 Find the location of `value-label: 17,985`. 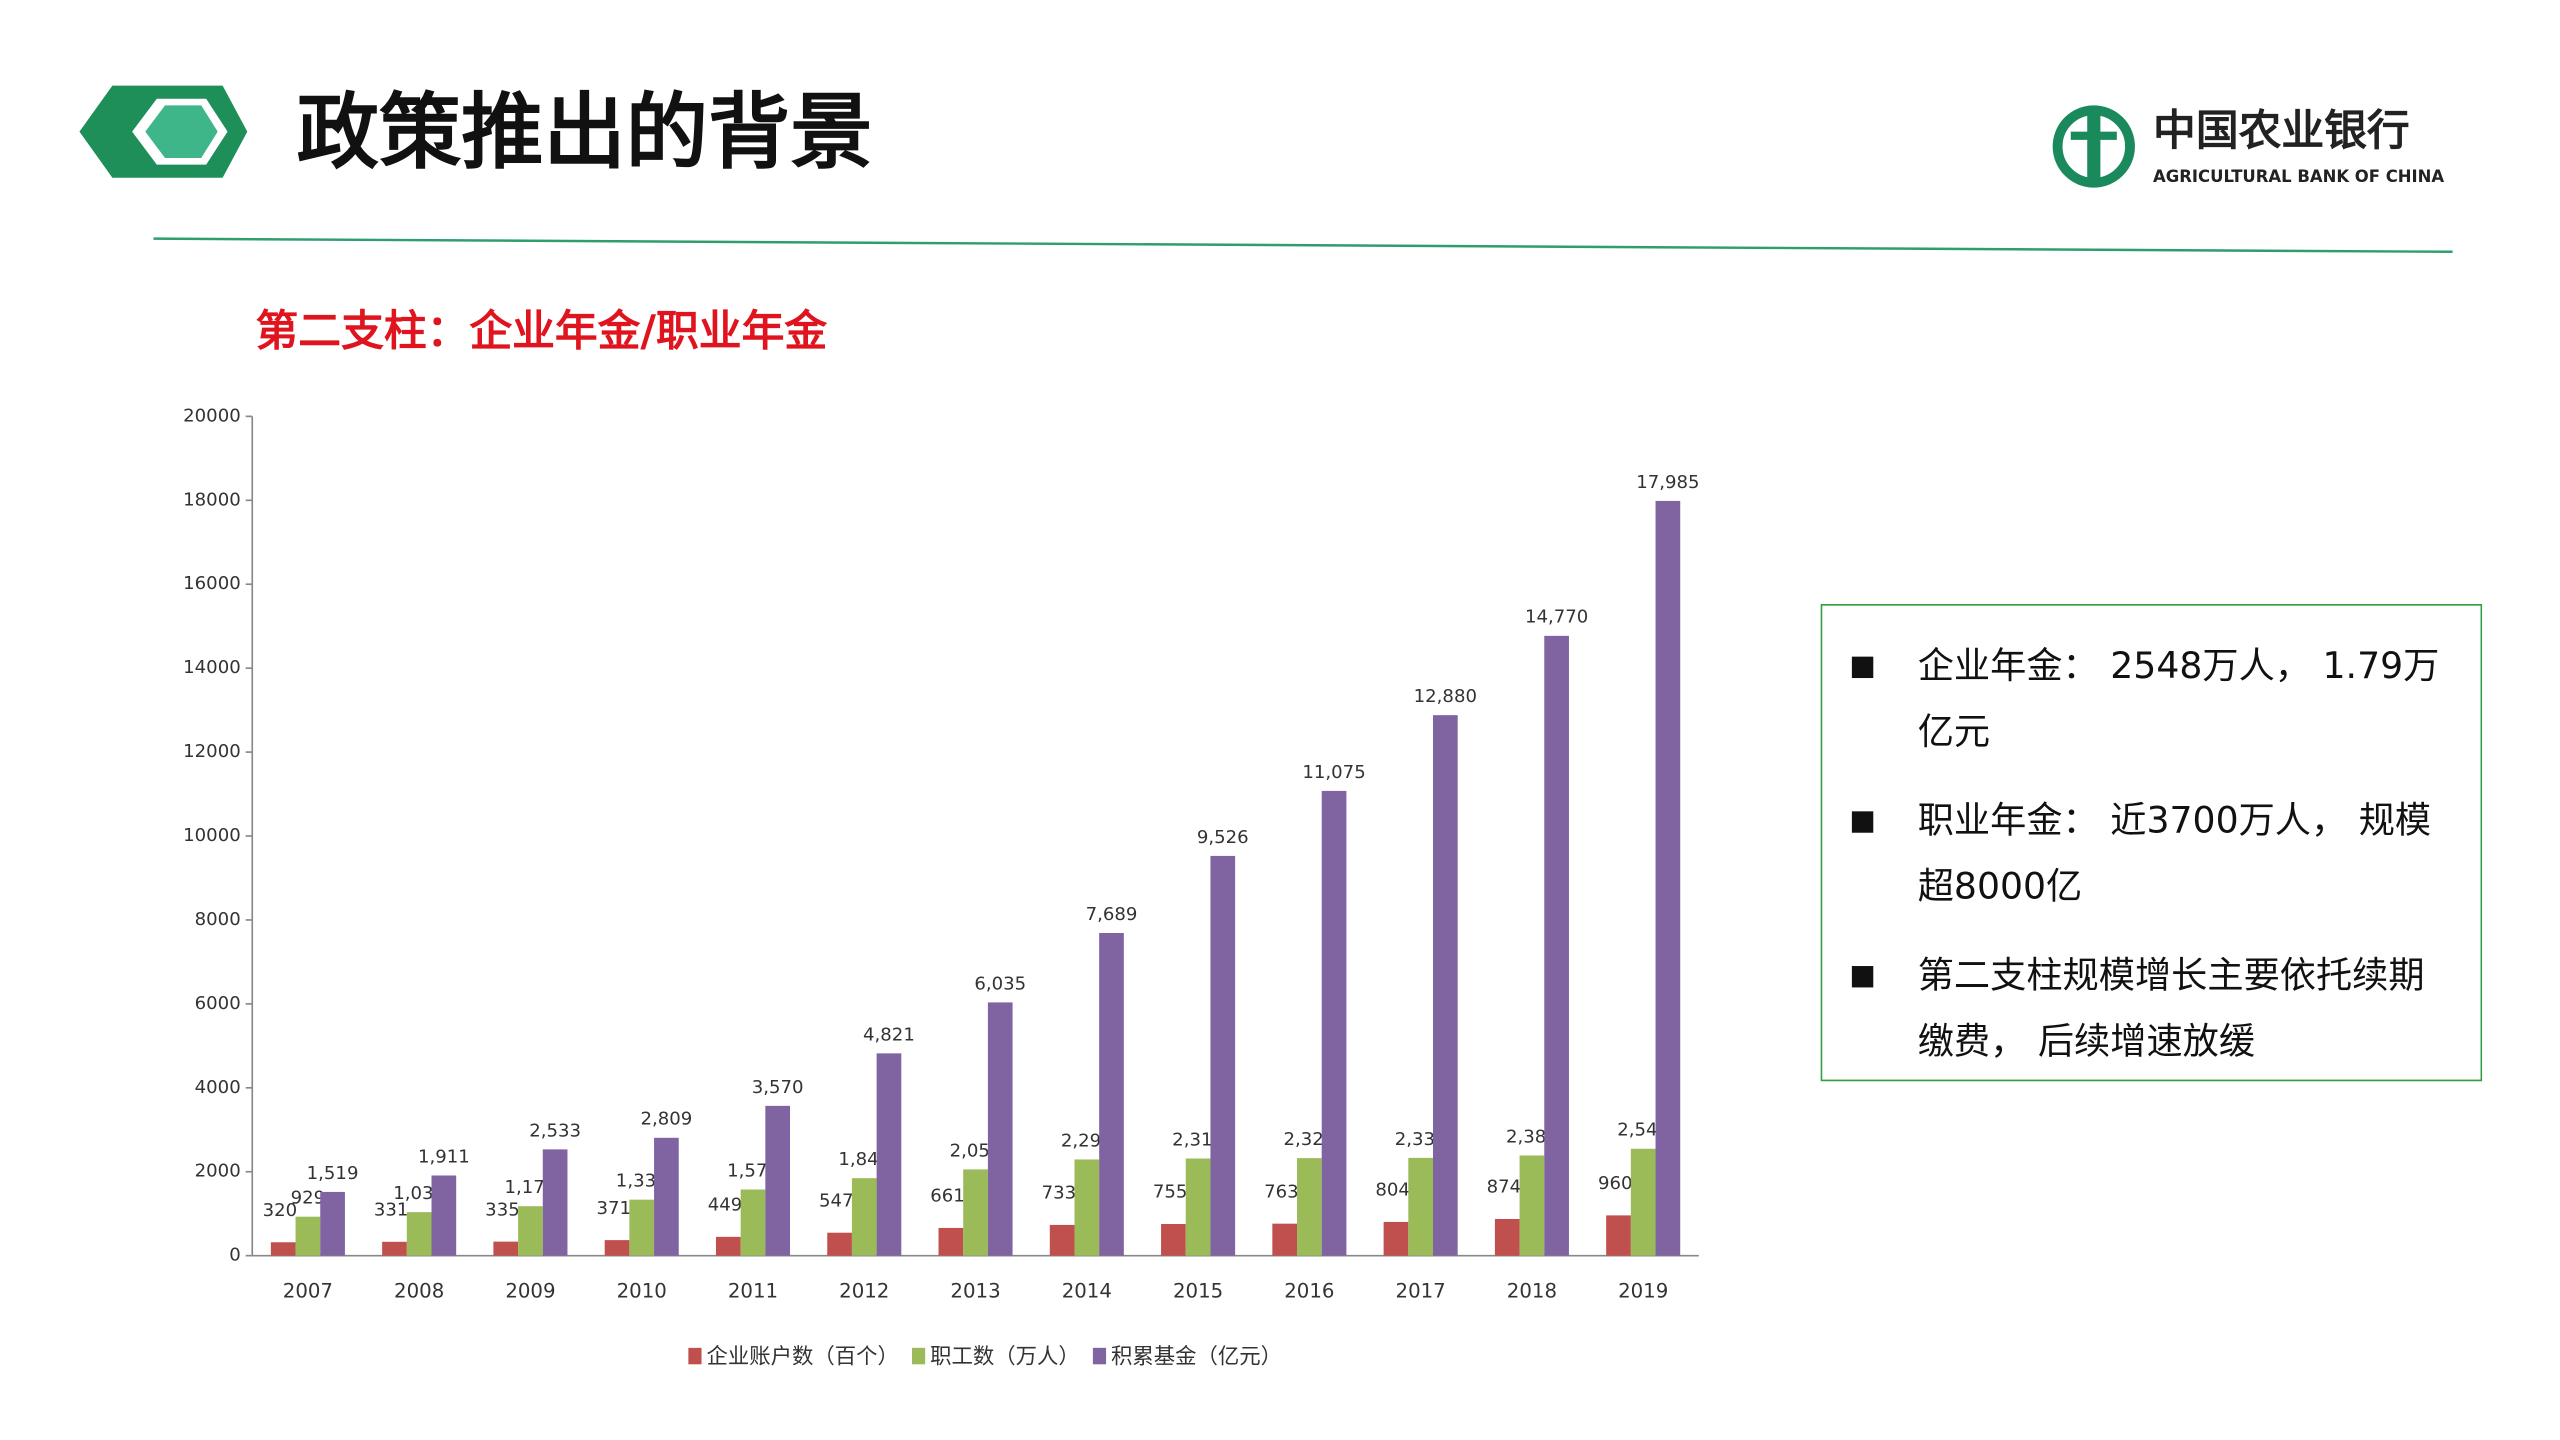

value-label: 17,985 is located at coordinates (1667, 482).